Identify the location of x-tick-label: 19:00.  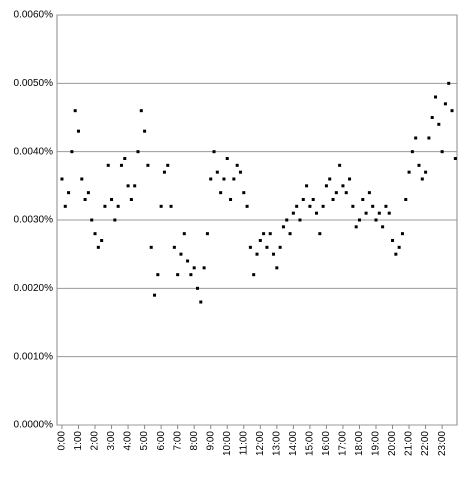
(376, 443).